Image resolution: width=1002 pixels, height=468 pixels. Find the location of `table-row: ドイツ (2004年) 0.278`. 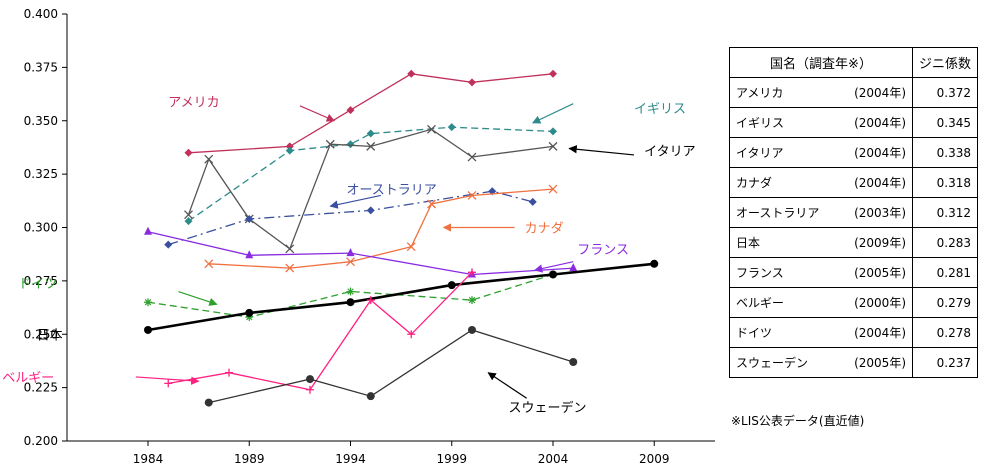

table-row: ドイツ (2004年) 0.278 is located at coordinates (854, 333).